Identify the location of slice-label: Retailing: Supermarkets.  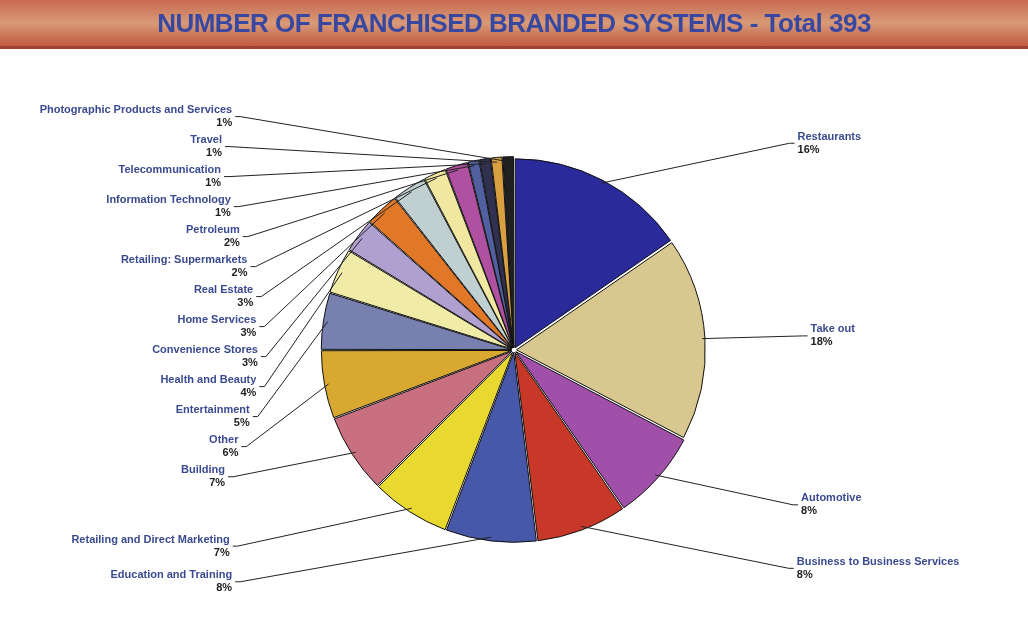
(184, 259).